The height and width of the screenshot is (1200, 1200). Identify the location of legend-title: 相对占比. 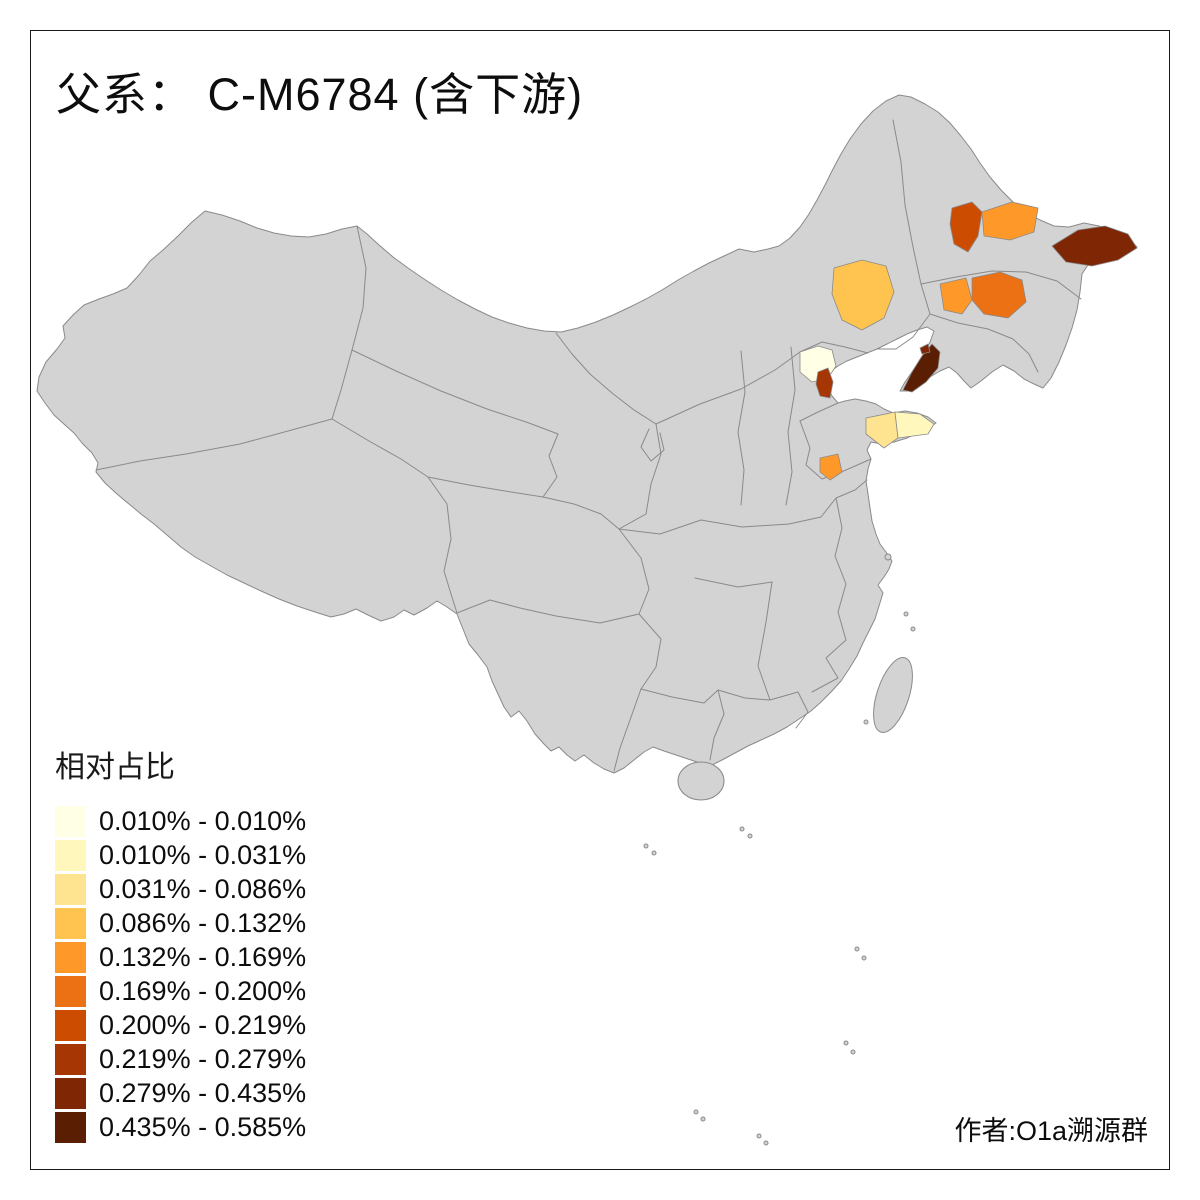
(115, 767).